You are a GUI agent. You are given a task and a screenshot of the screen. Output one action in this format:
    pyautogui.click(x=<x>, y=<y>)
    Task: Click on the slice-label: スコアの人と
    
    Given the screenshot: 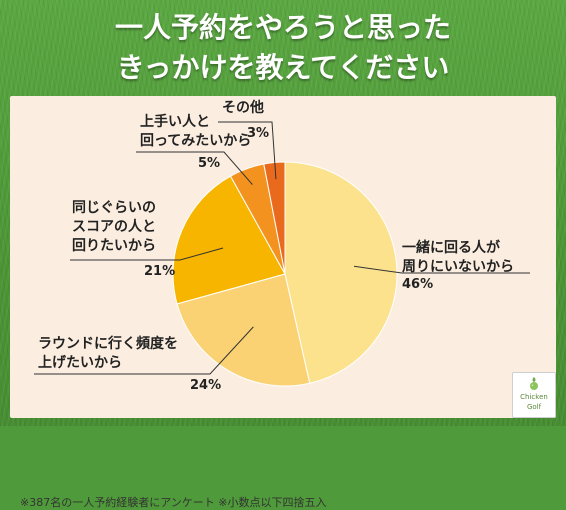 What is the action you would take?
    pyautogui.click(x=114, y=226)
    